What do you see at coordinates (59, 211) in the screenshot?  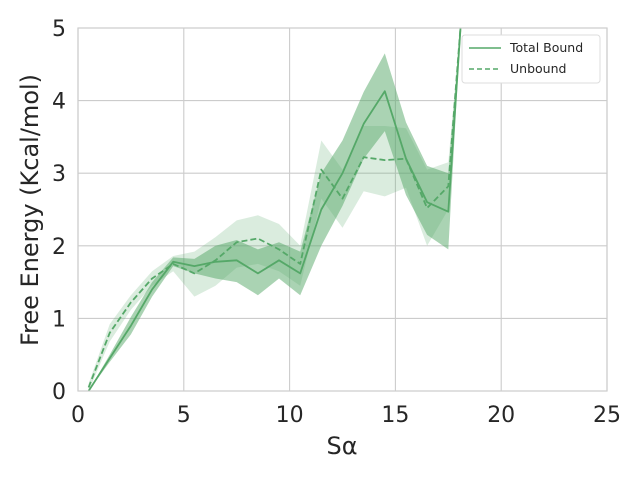 I see `y-axis-ticks: 0 1 2 3 4 5` at bounding box center [59, 211].